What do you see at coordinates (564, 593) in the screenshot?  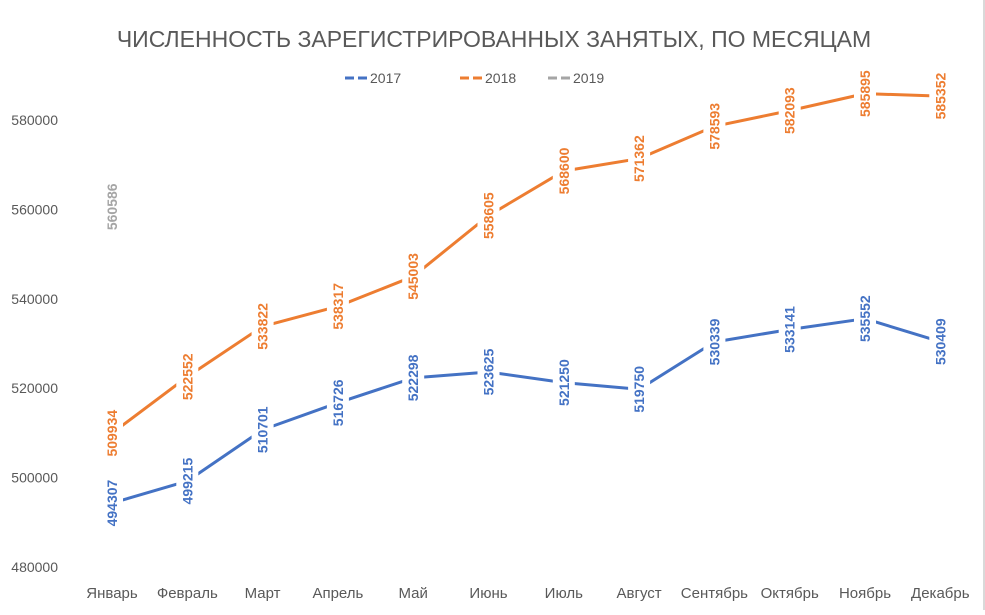 I see `x-tick-label: Июль` at bounding box center [564, 593].